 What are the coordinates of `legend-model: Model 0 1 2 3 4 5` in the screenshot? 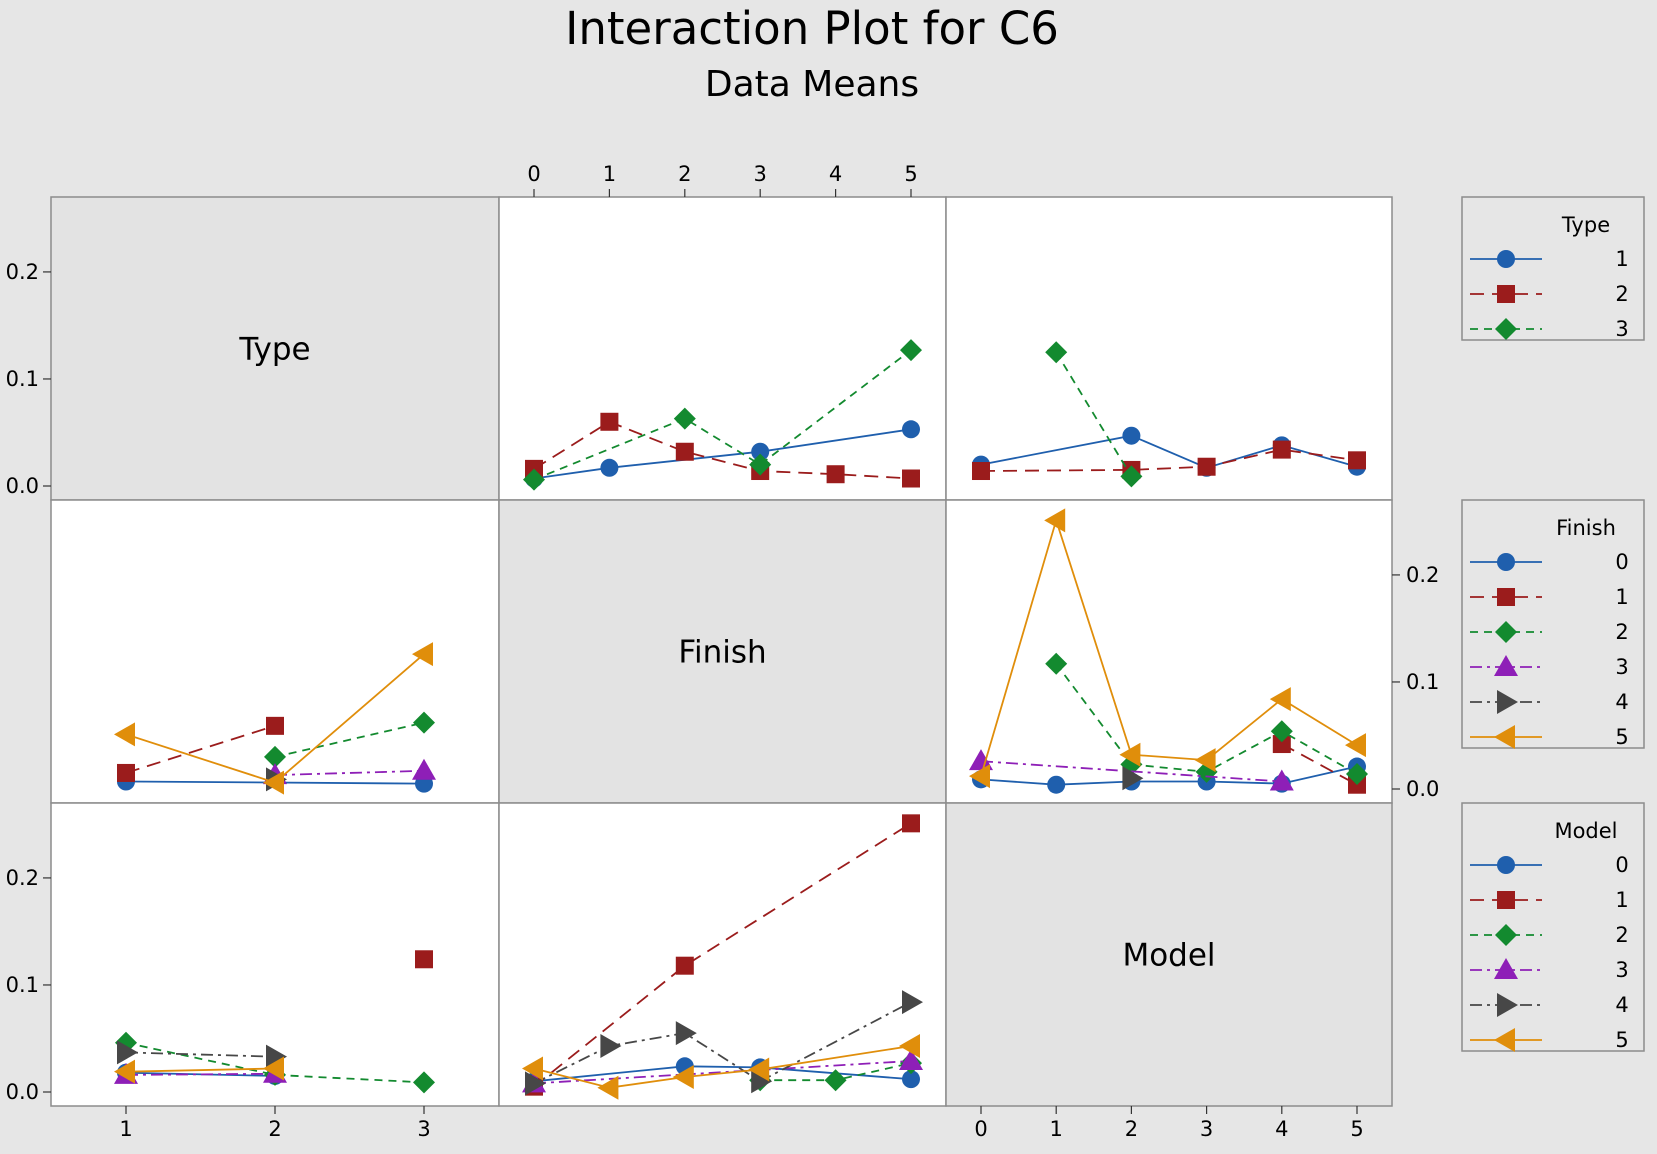 It's located at (1553, 927).